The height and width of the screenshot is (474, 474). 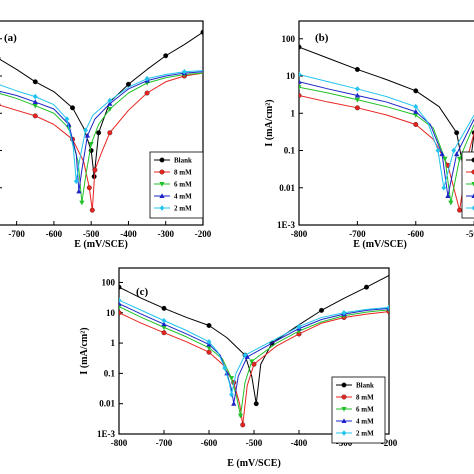 I want to click on y-tick-label: 100, so click(x=289, y=39).